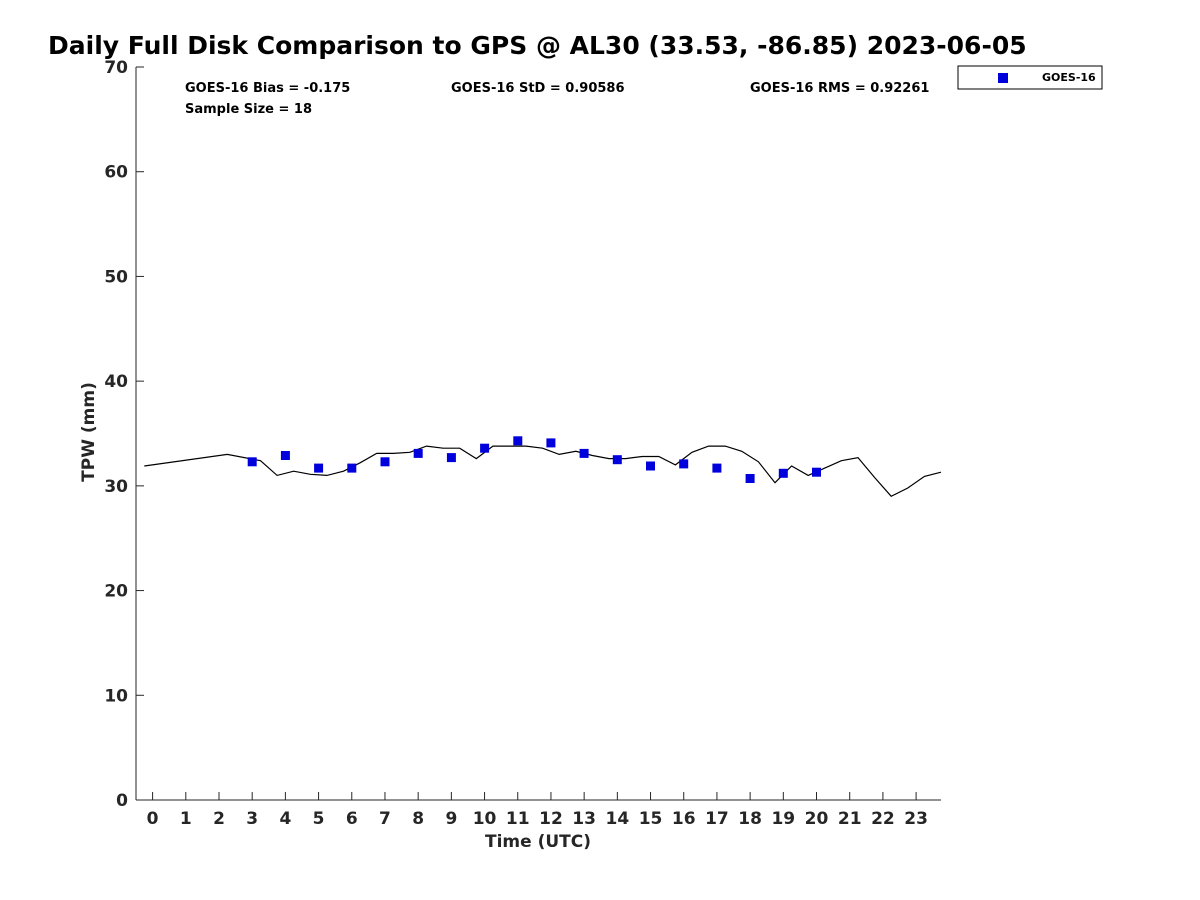 This screenshot has height=900, width=1200. I want to click on y-tick-label: 60, so click(116, 173).